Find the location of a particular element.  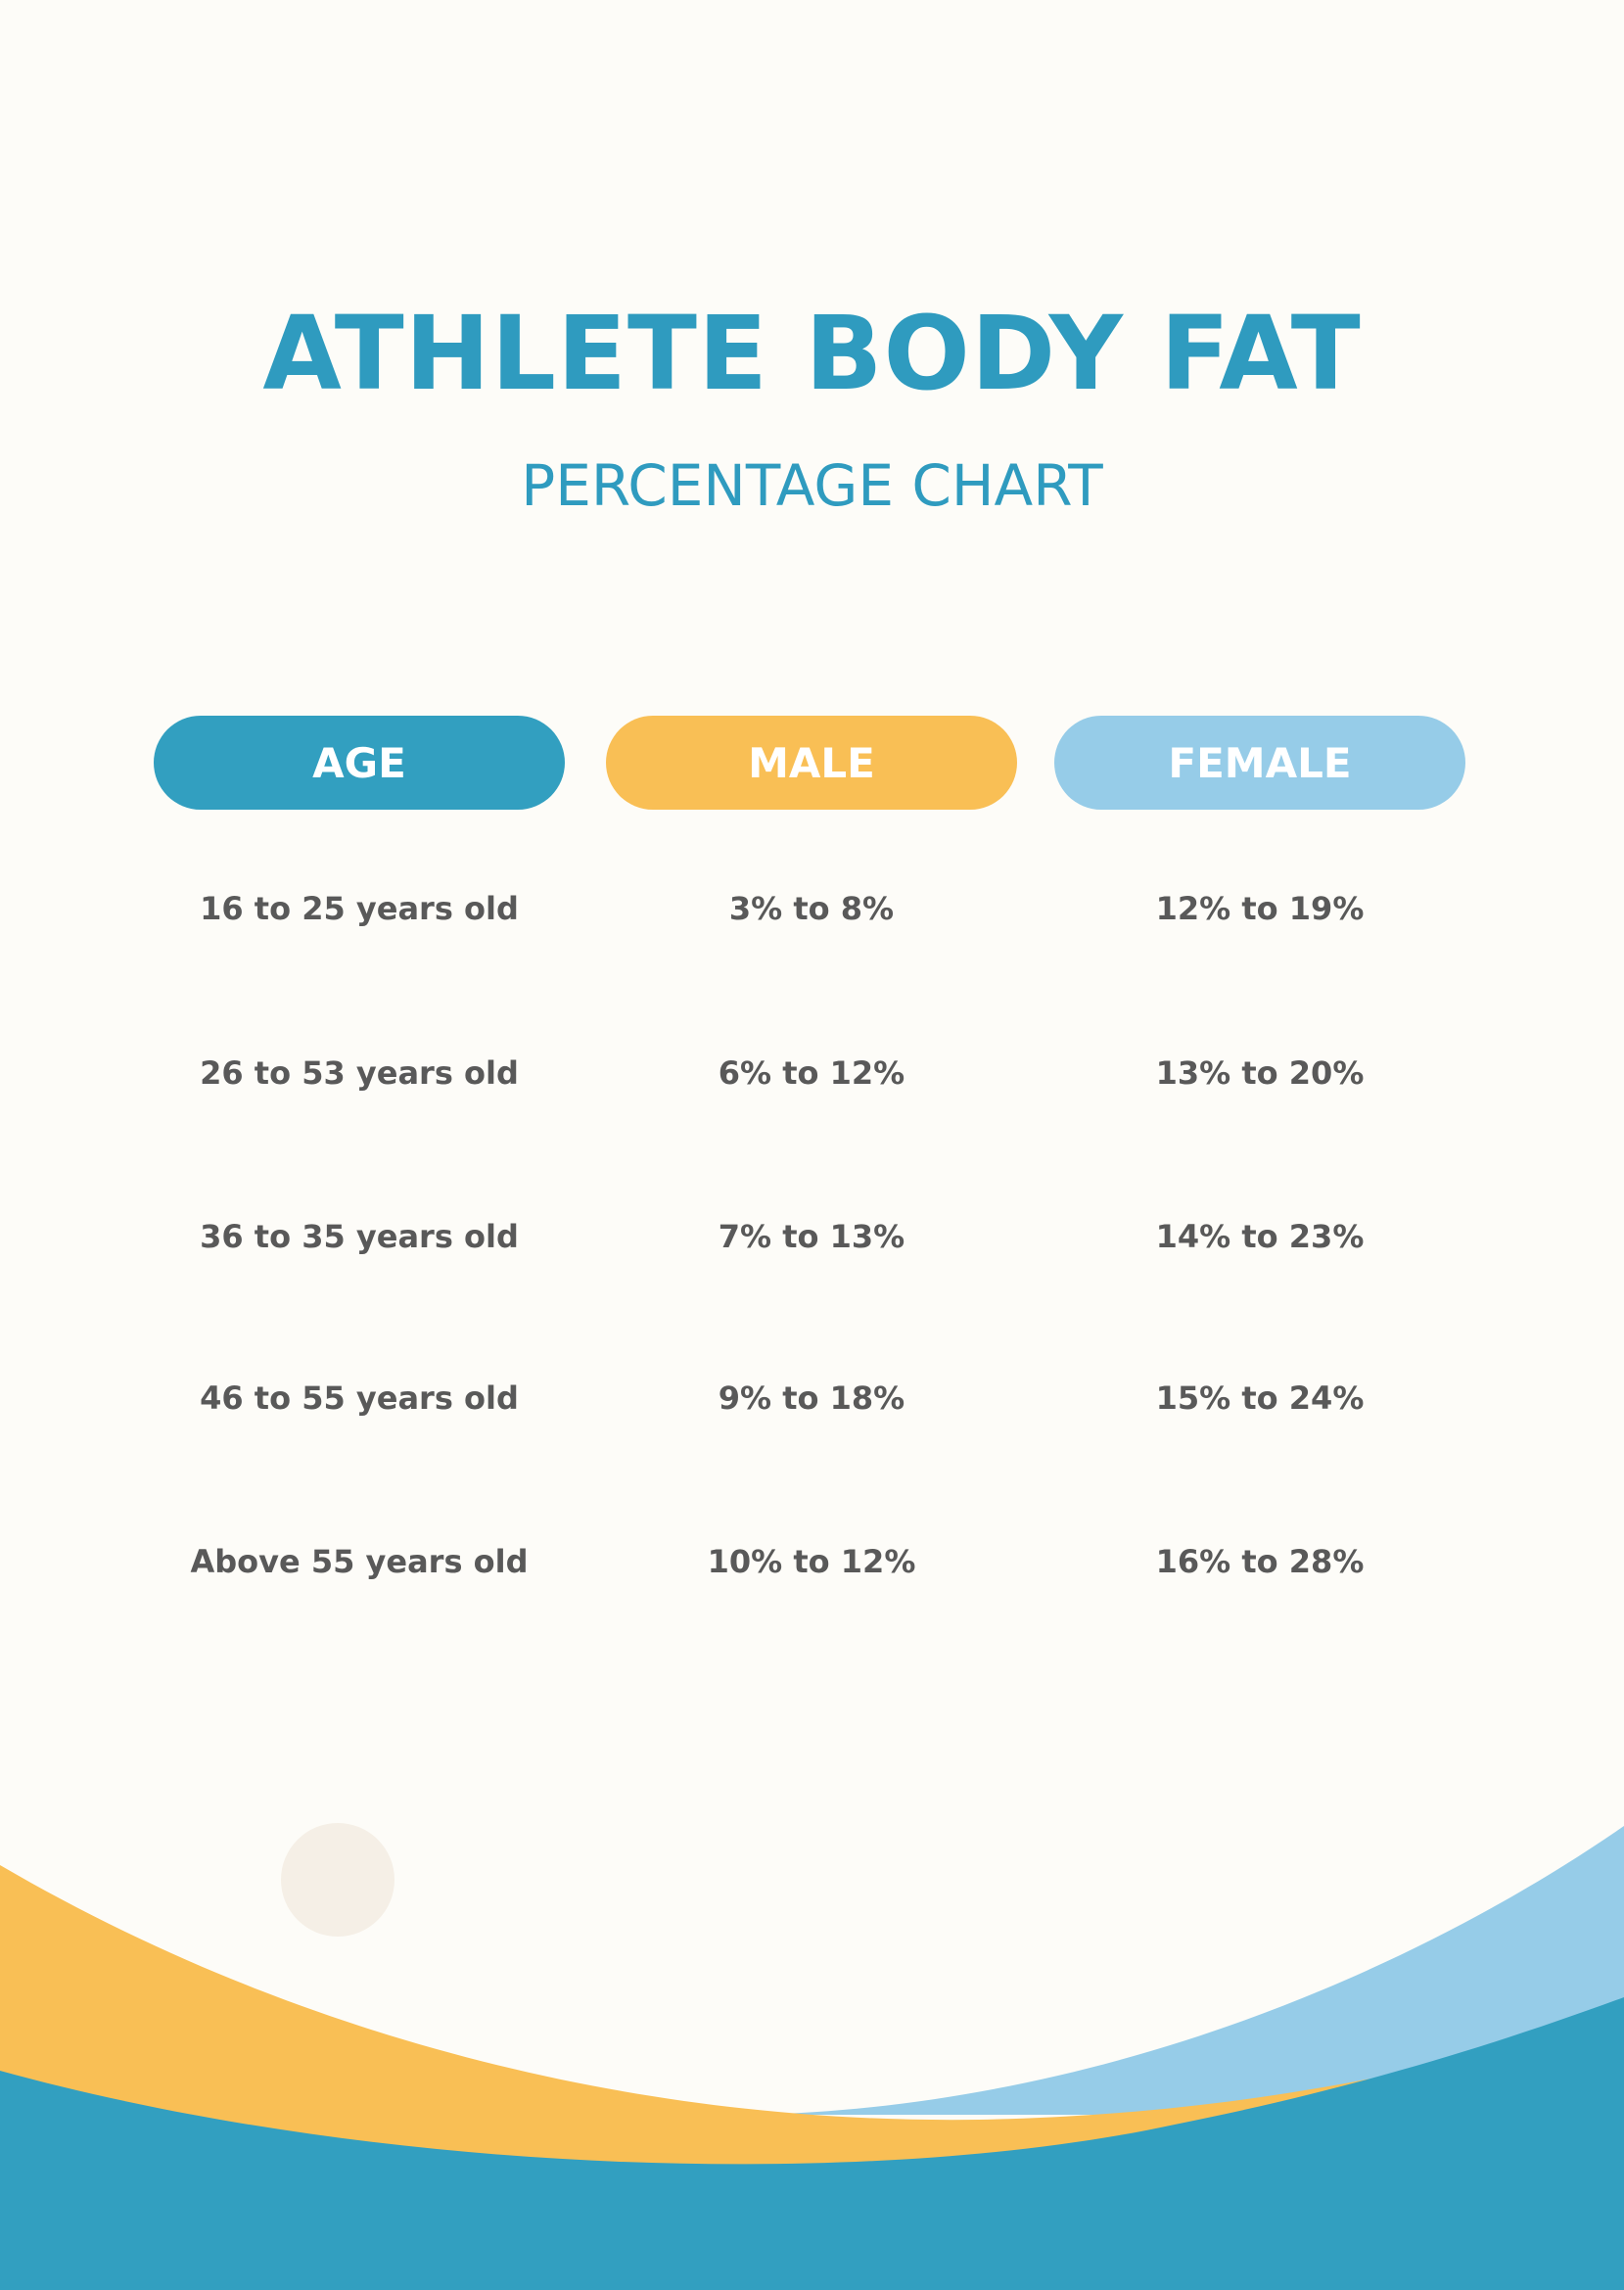

table-cell: 14% to 23% is located at coordinates (1260, 1236).